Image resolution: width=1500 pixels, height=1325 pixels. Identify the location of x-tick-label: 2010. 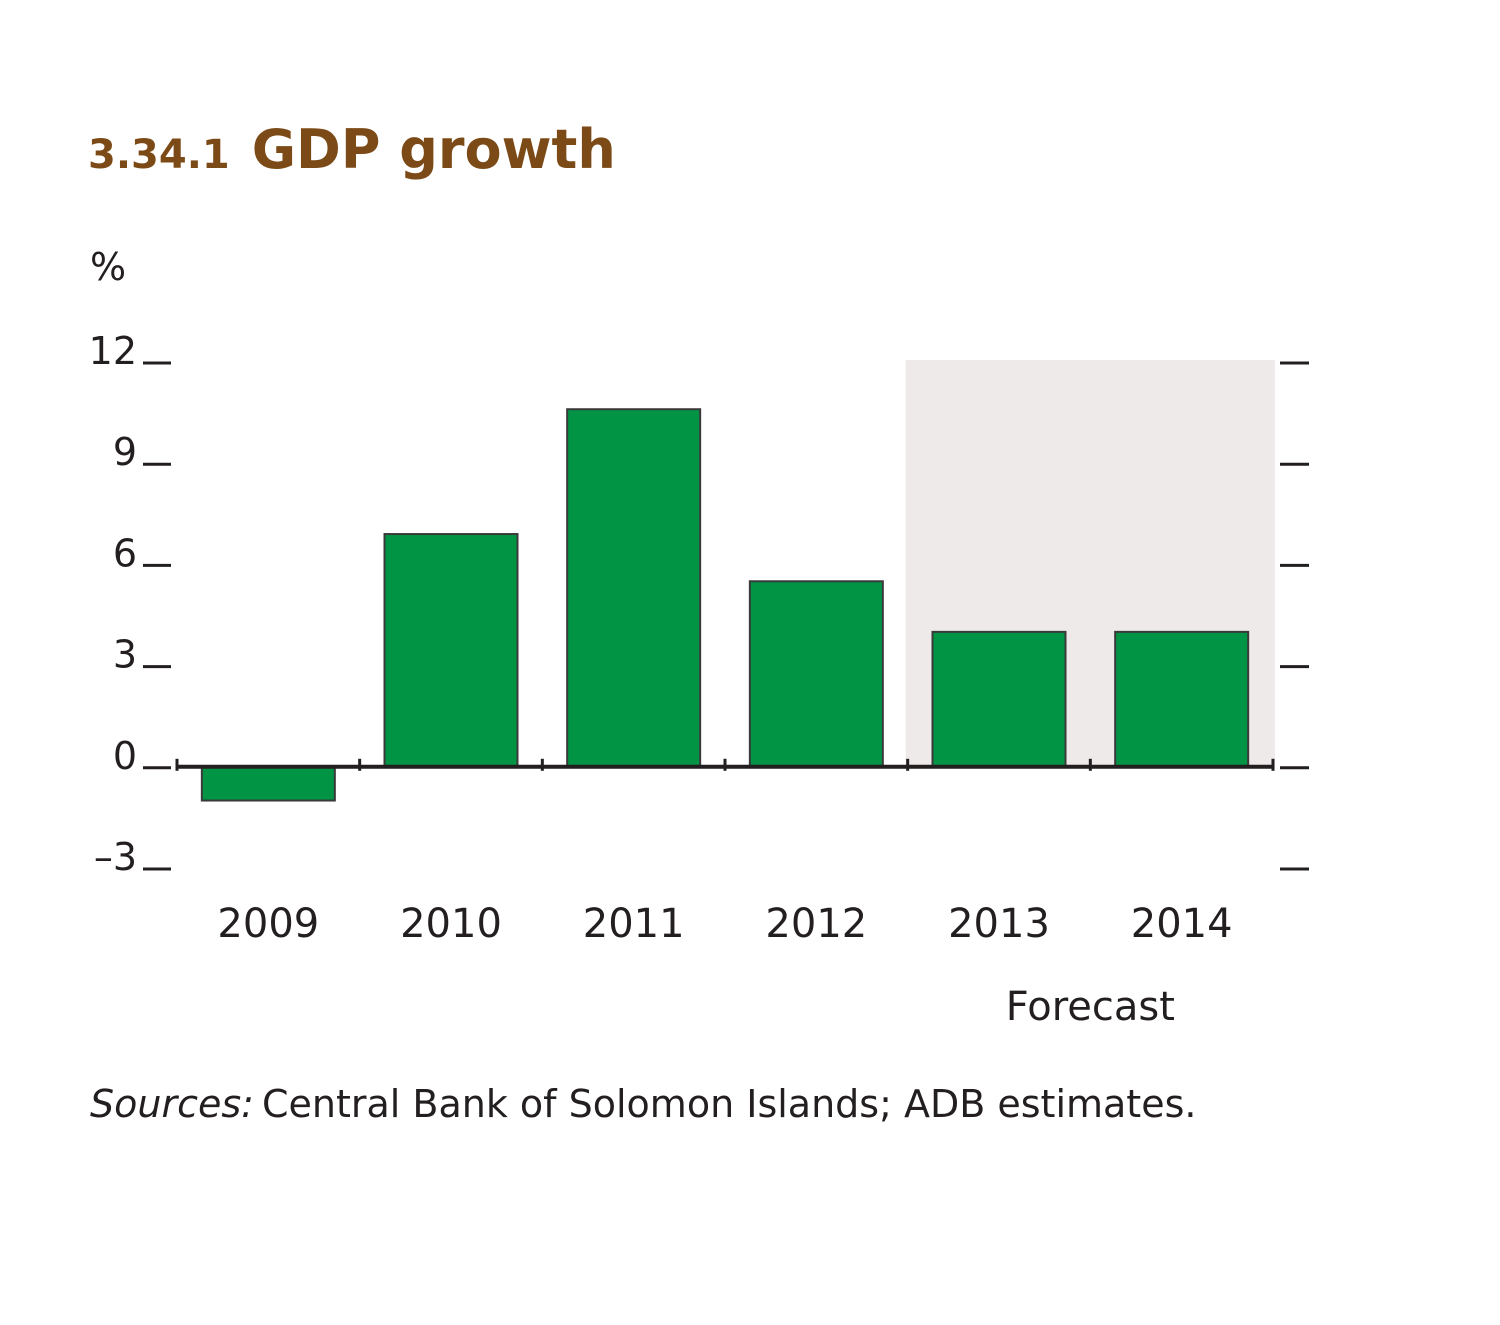
(451, 924).